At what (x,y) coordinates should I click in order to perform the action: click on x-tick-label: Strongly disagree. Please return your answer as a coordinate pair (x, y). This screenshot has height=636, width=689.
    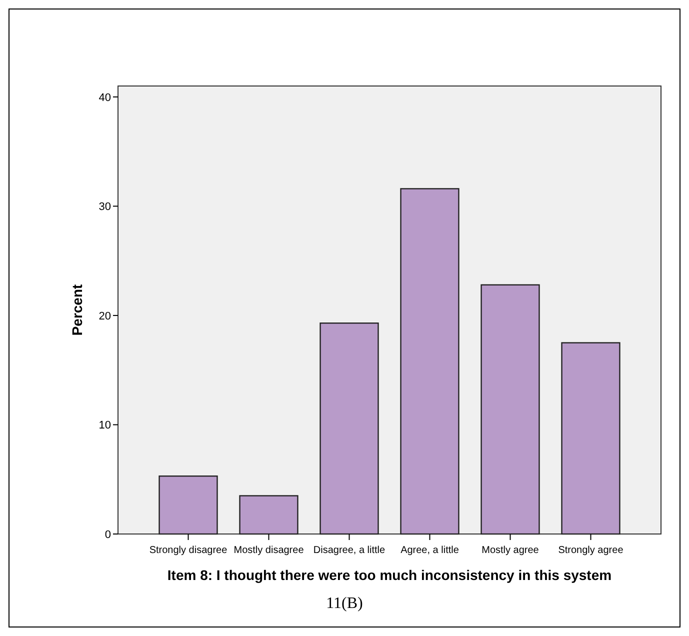
    Looking at the image, I should click on (188, 550).